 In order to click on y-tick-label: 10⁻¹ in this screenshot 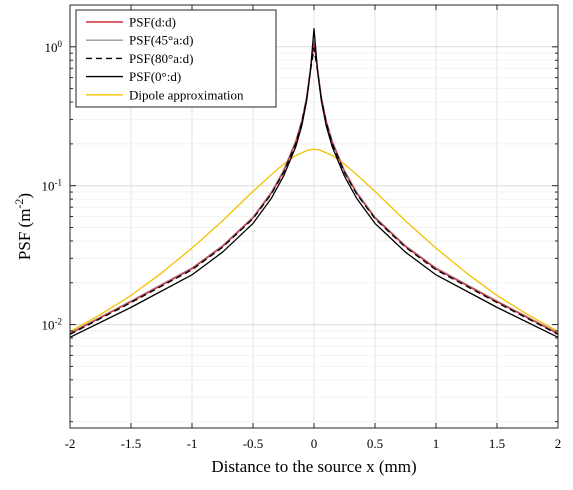, I will do `click(52, 186)`.